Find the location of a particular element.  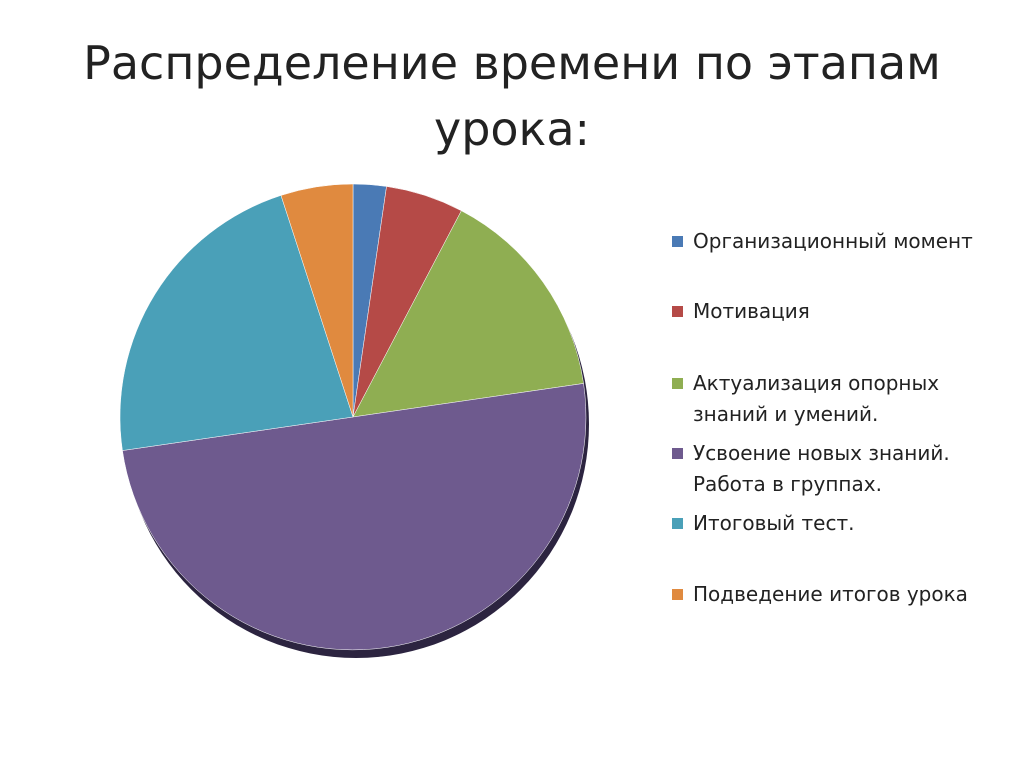

legend-label: Актуализация опорных знаний и умений. is located at coordinates (816, 398).